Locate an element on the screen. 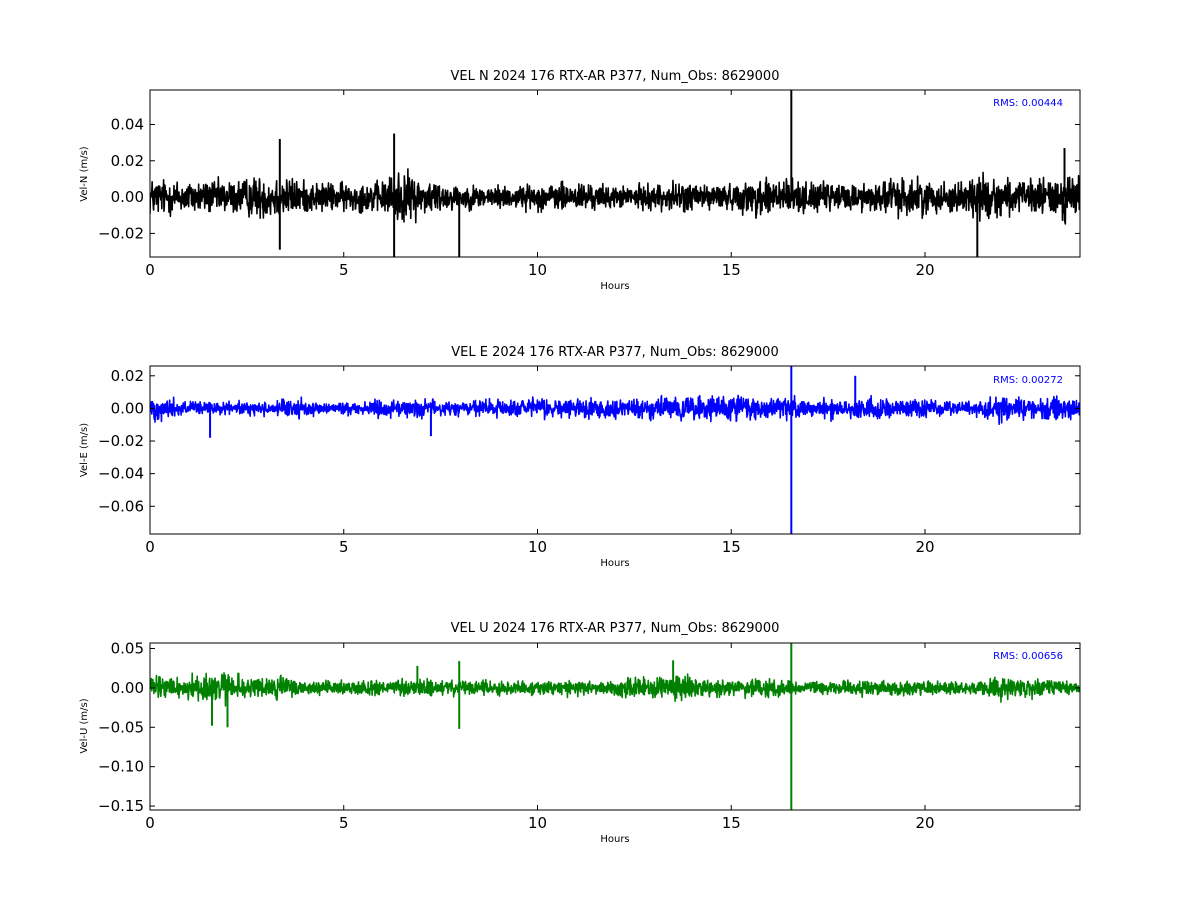  y-tick-label-vel-n-2: 0.02 is located at coordinates (127, 161).